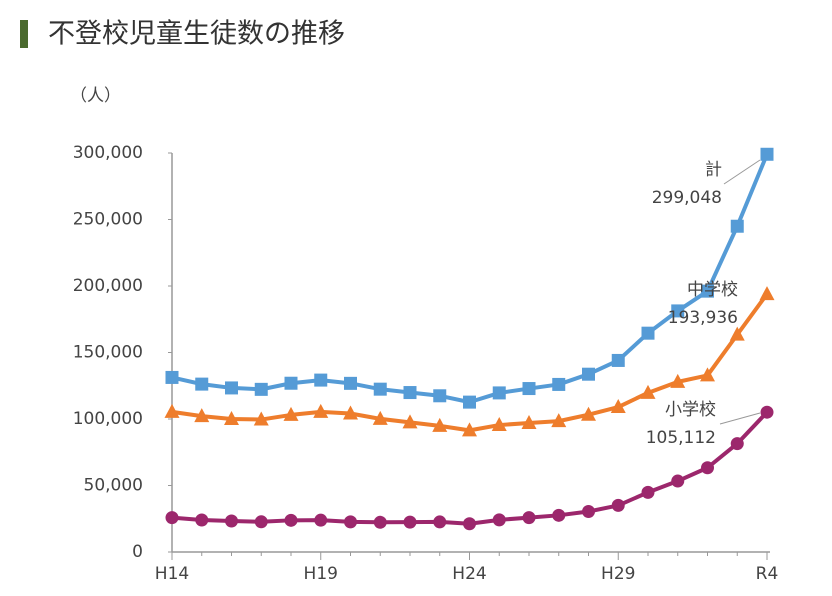  What do you see at coordinates (108, 353) in the screenshot?
I see `y-tick-label: 150,000` at bounding box center [108, 353].